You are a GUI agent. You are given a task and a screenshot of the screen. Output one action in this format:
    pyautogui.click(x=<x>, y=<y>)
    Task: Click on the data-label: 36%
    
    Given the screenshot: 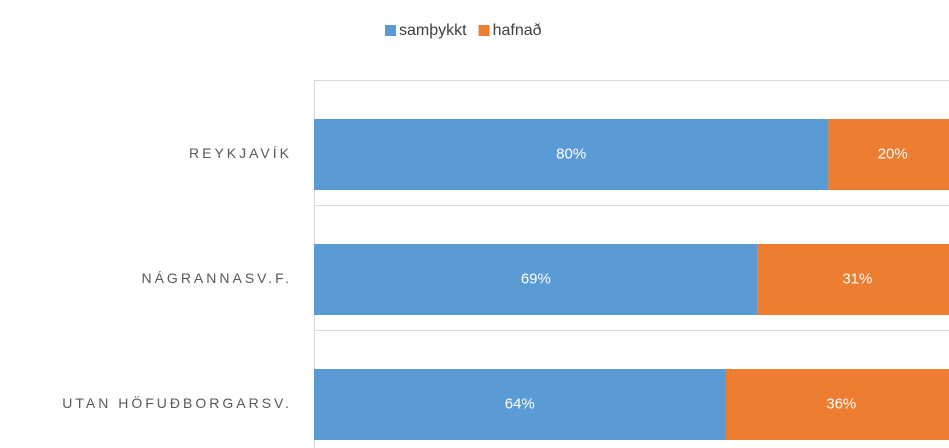 What is the action you would take?
    pyautogui.click(x=841, y=403)
    